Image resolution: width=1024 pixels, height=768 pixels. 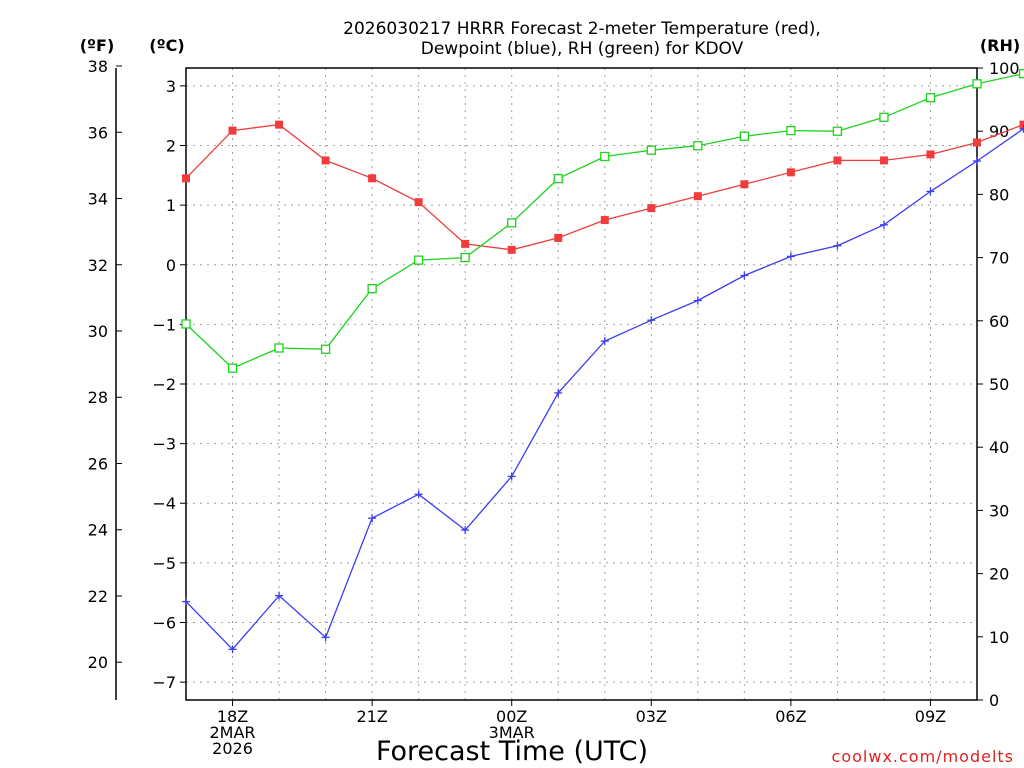 I want to click on celsius-tick-label: −5, so click(x=164, y=563).